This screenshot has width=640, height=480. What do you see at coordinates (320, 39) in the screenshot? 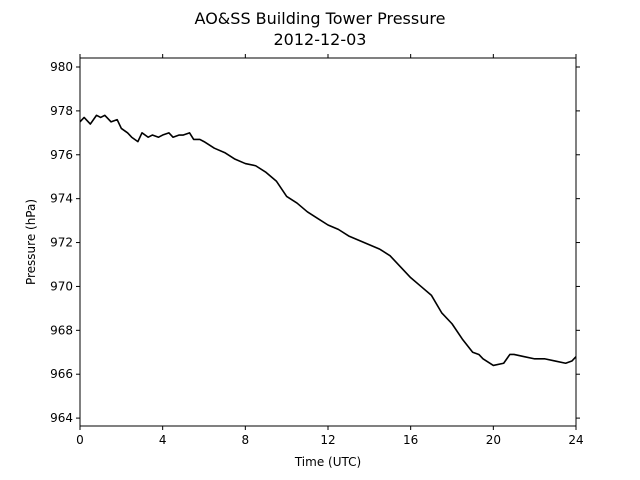
I see `chart-subtitle: 2012-12-03` at bounding box center [320, 39].